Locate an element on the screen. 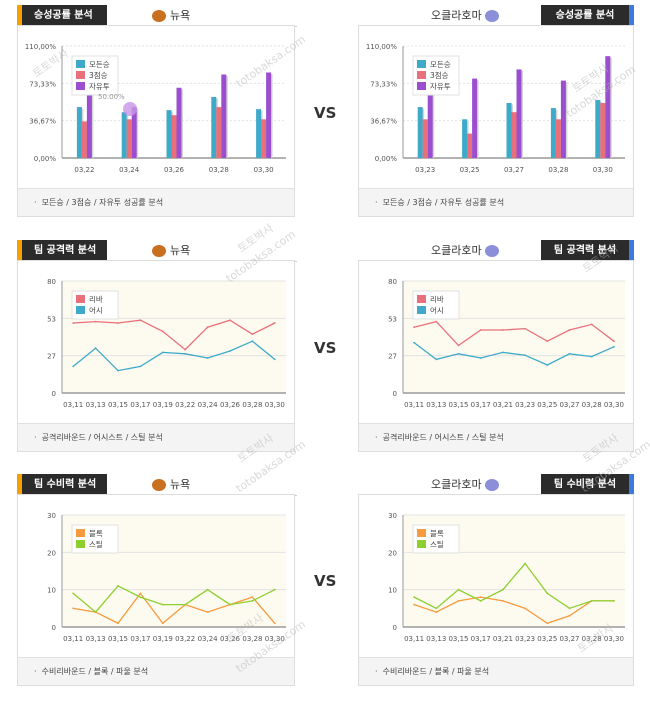 The width and height of the screenshot is (650, 704). y-tick-label: 27 is located at coordinates (392, 357).